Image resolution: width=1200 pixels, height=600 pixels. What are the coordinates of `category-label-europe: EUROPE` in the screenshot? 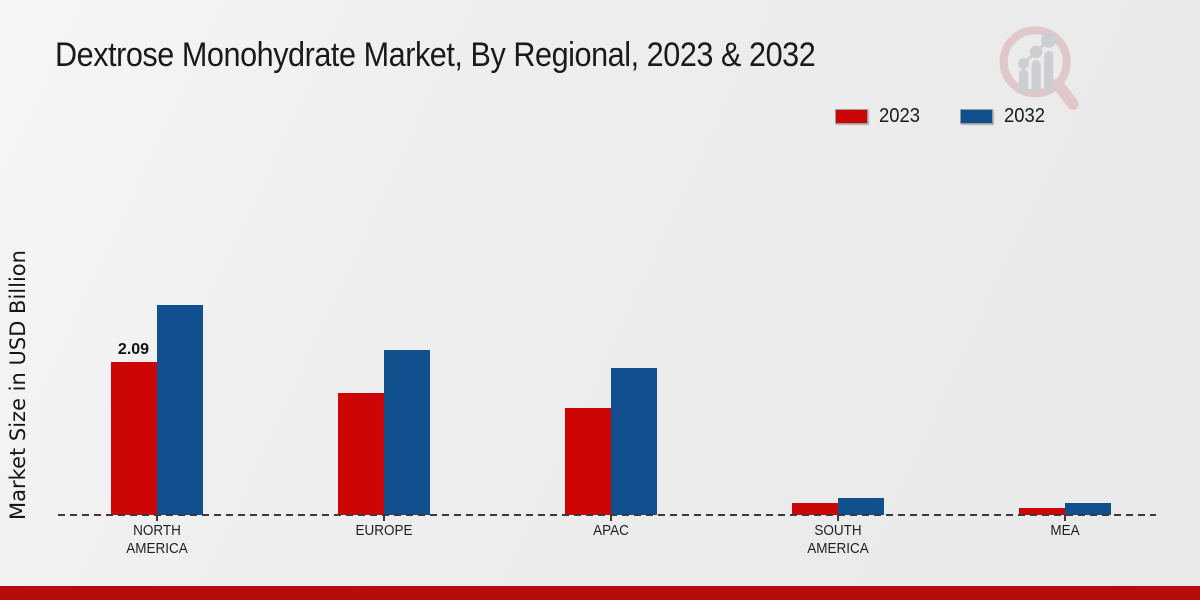 It's located at (384, 530).